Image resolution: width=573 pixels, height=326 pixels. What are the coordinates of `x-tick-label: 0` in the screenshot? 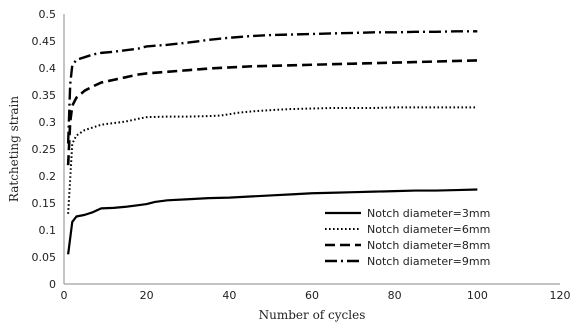 It's located at (64, 295).